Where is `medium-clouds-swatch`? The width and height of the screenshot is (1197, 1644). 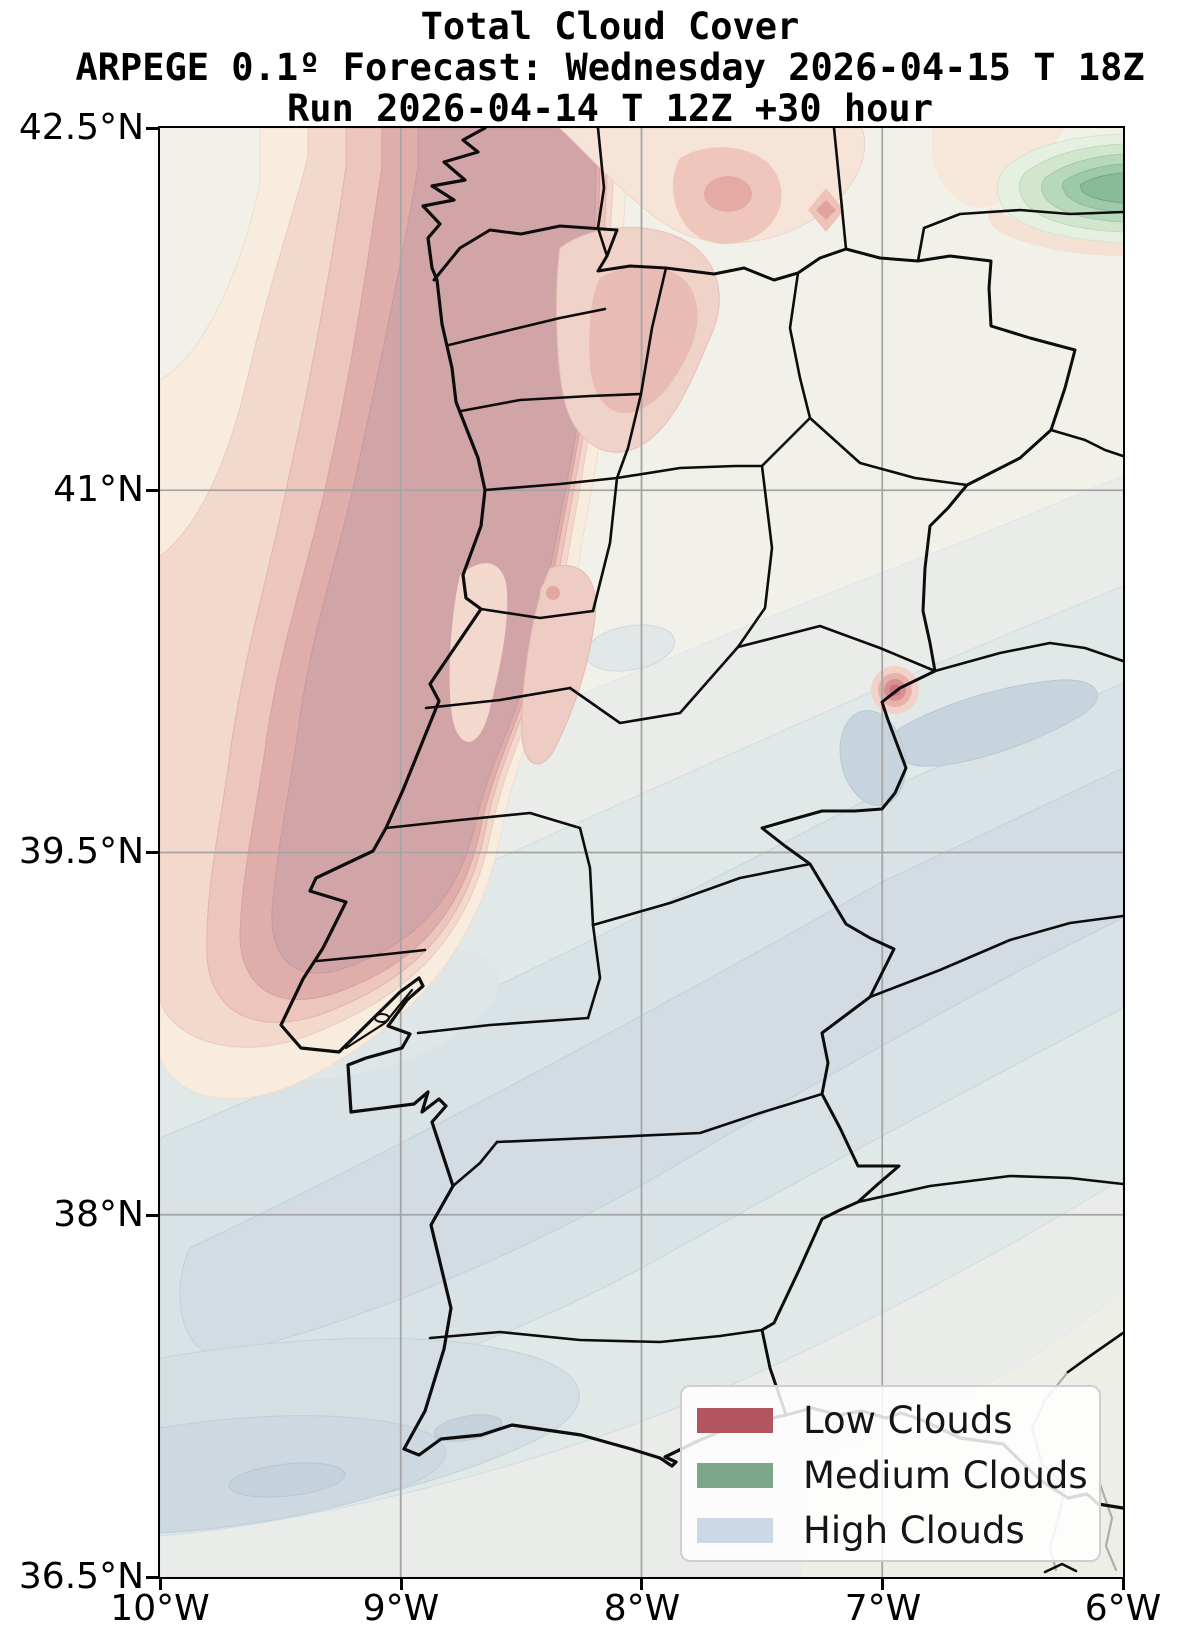
medium-clouds-swatch is located at coordinates (735, 1475).